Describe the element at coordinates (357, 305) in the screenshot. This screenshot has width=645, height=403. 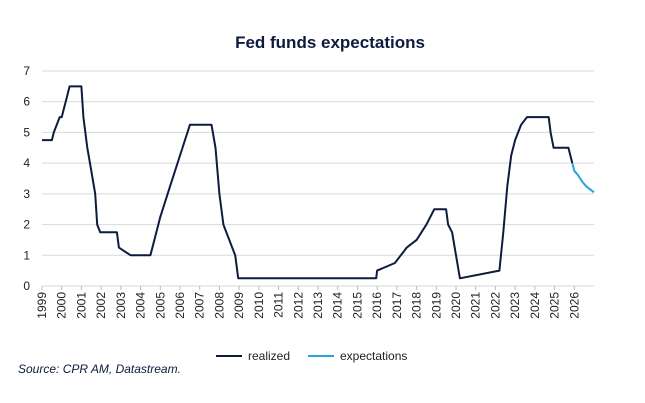
I see `x-tick-label: 2015` at that location.